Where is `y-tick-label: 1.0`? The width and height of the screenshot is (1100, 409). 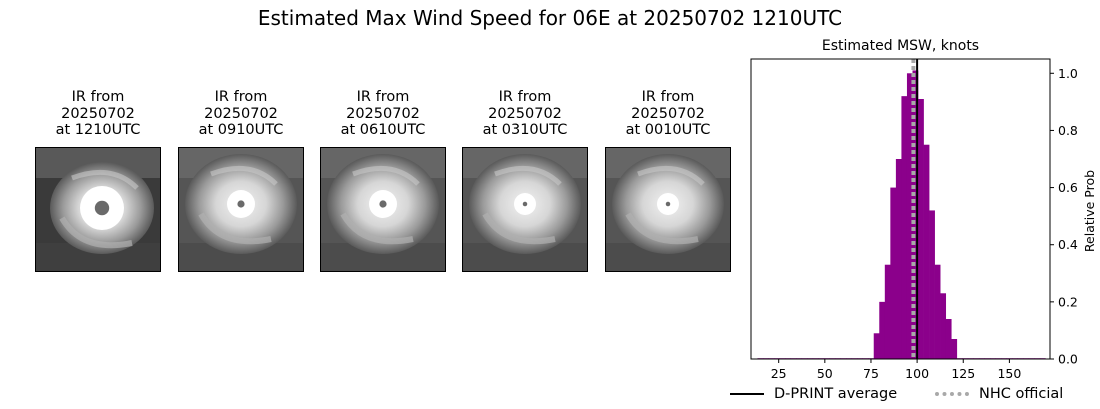
y-tick-label: 1.0 is located at coordinates (1068, 73).